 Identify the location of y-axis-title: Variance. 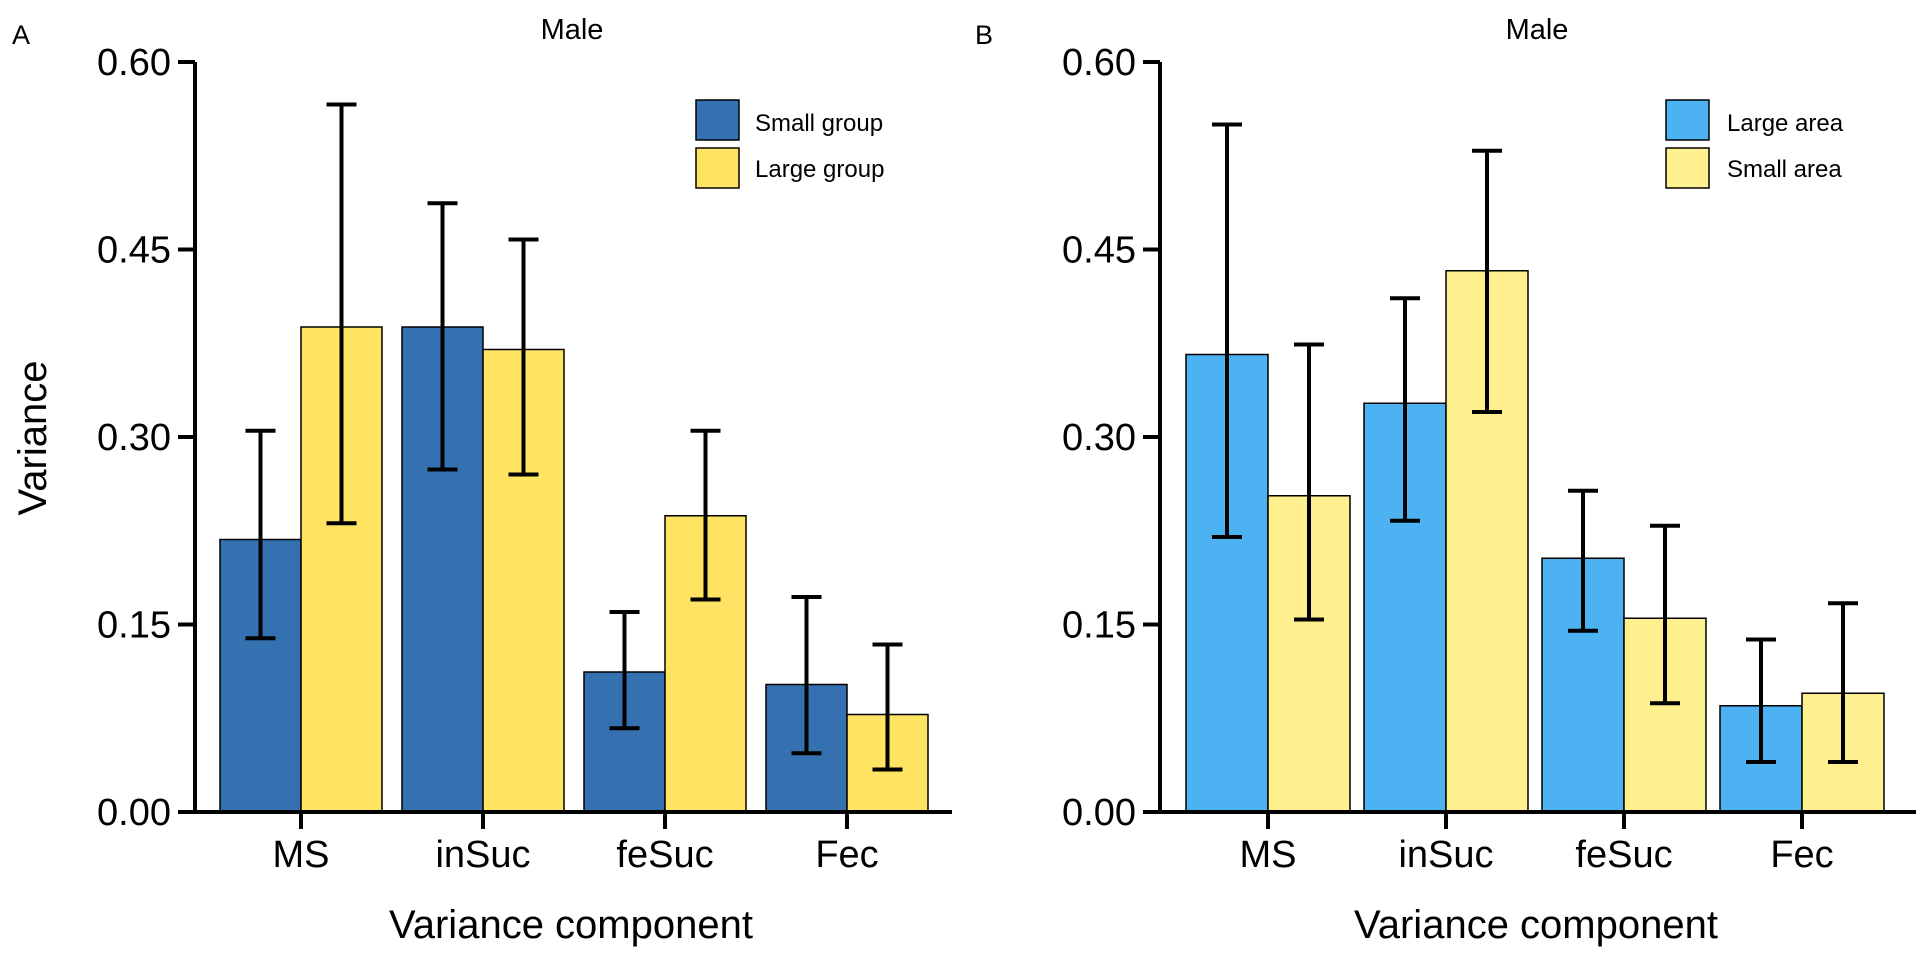
(33, 438).